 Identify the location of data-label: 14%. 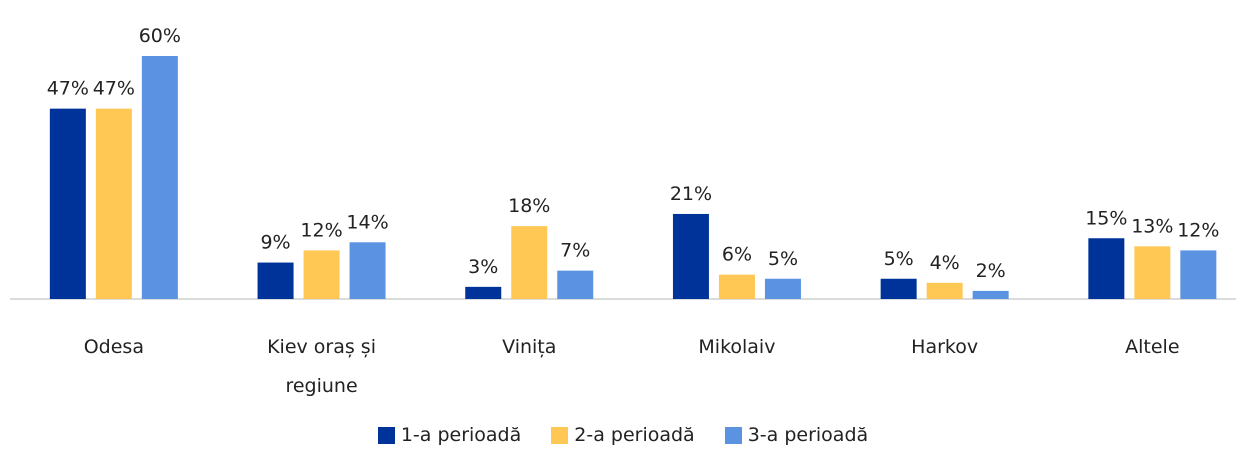
(367, 222).